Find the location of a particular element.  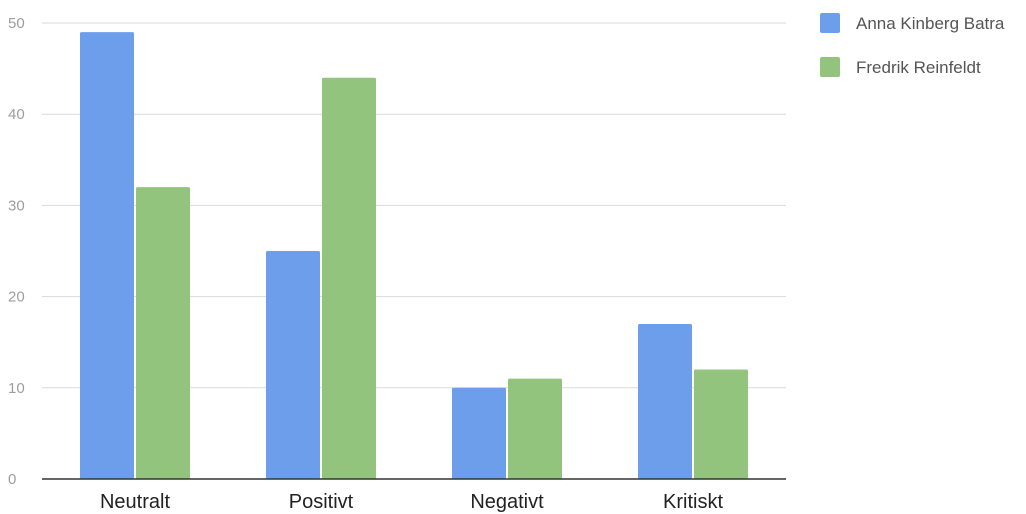

y-tick-label: 20 is located at coordinates (16, 297).